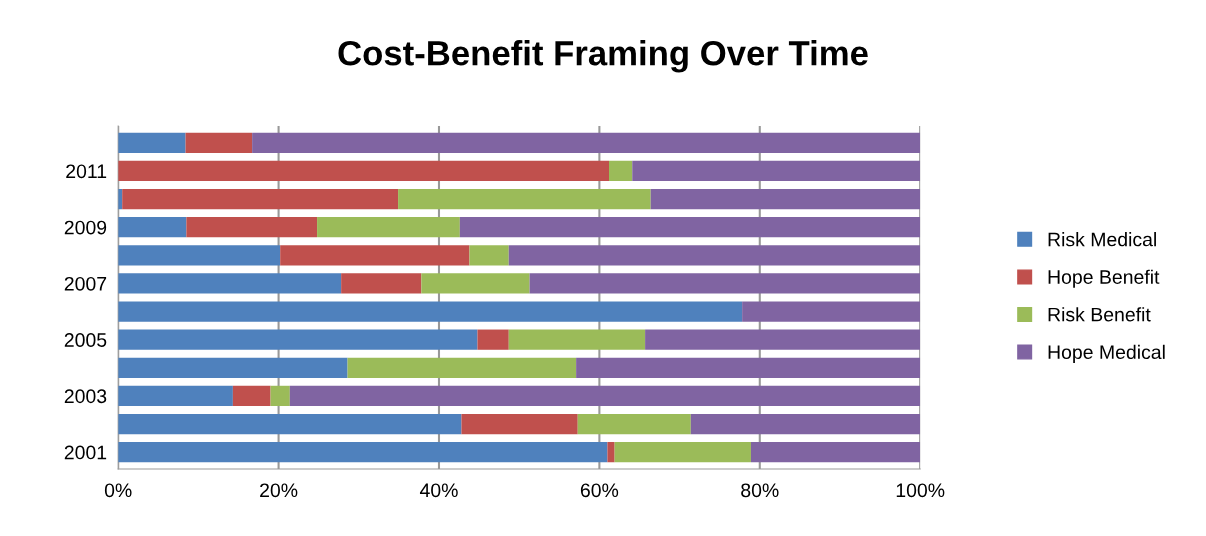  I want to click on legend-label: Hope Benefit, so click(1104, 278).